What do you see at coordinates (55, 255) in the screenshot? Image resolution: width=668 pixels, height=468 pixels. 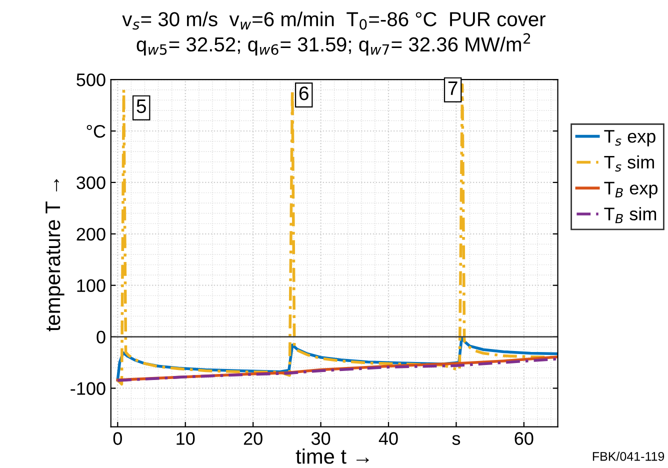 I see `y-axis-title: temperature T →` at bounding box center [55, 255].